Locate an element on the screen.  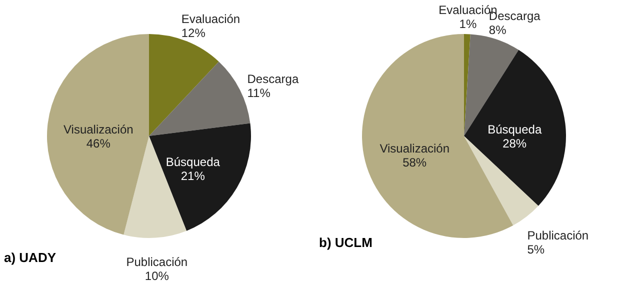
slice-label: Descarga is located at coordinates (273, 79).